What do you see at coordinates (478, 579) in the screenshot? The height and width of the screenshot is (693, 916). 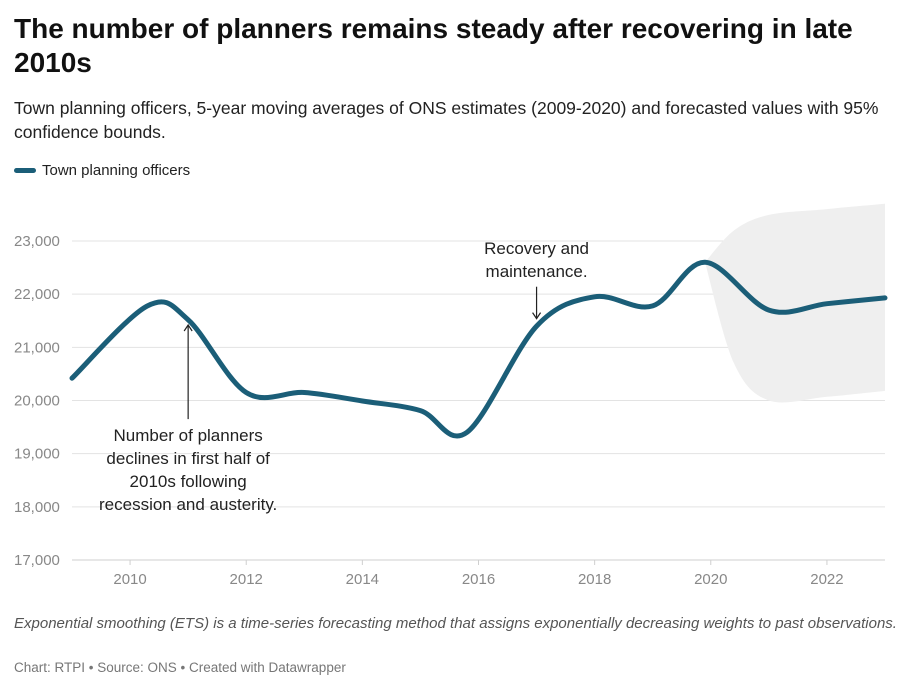 I see `x-tick-label-2016: 2016` at bounding box center [478, 579].